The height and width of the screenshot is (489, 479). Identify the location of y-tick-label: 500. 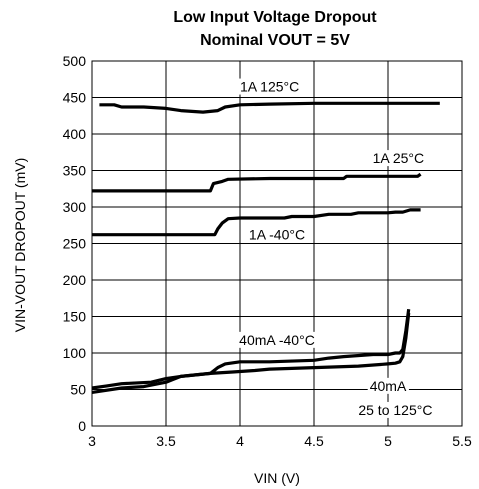
(75, 61).